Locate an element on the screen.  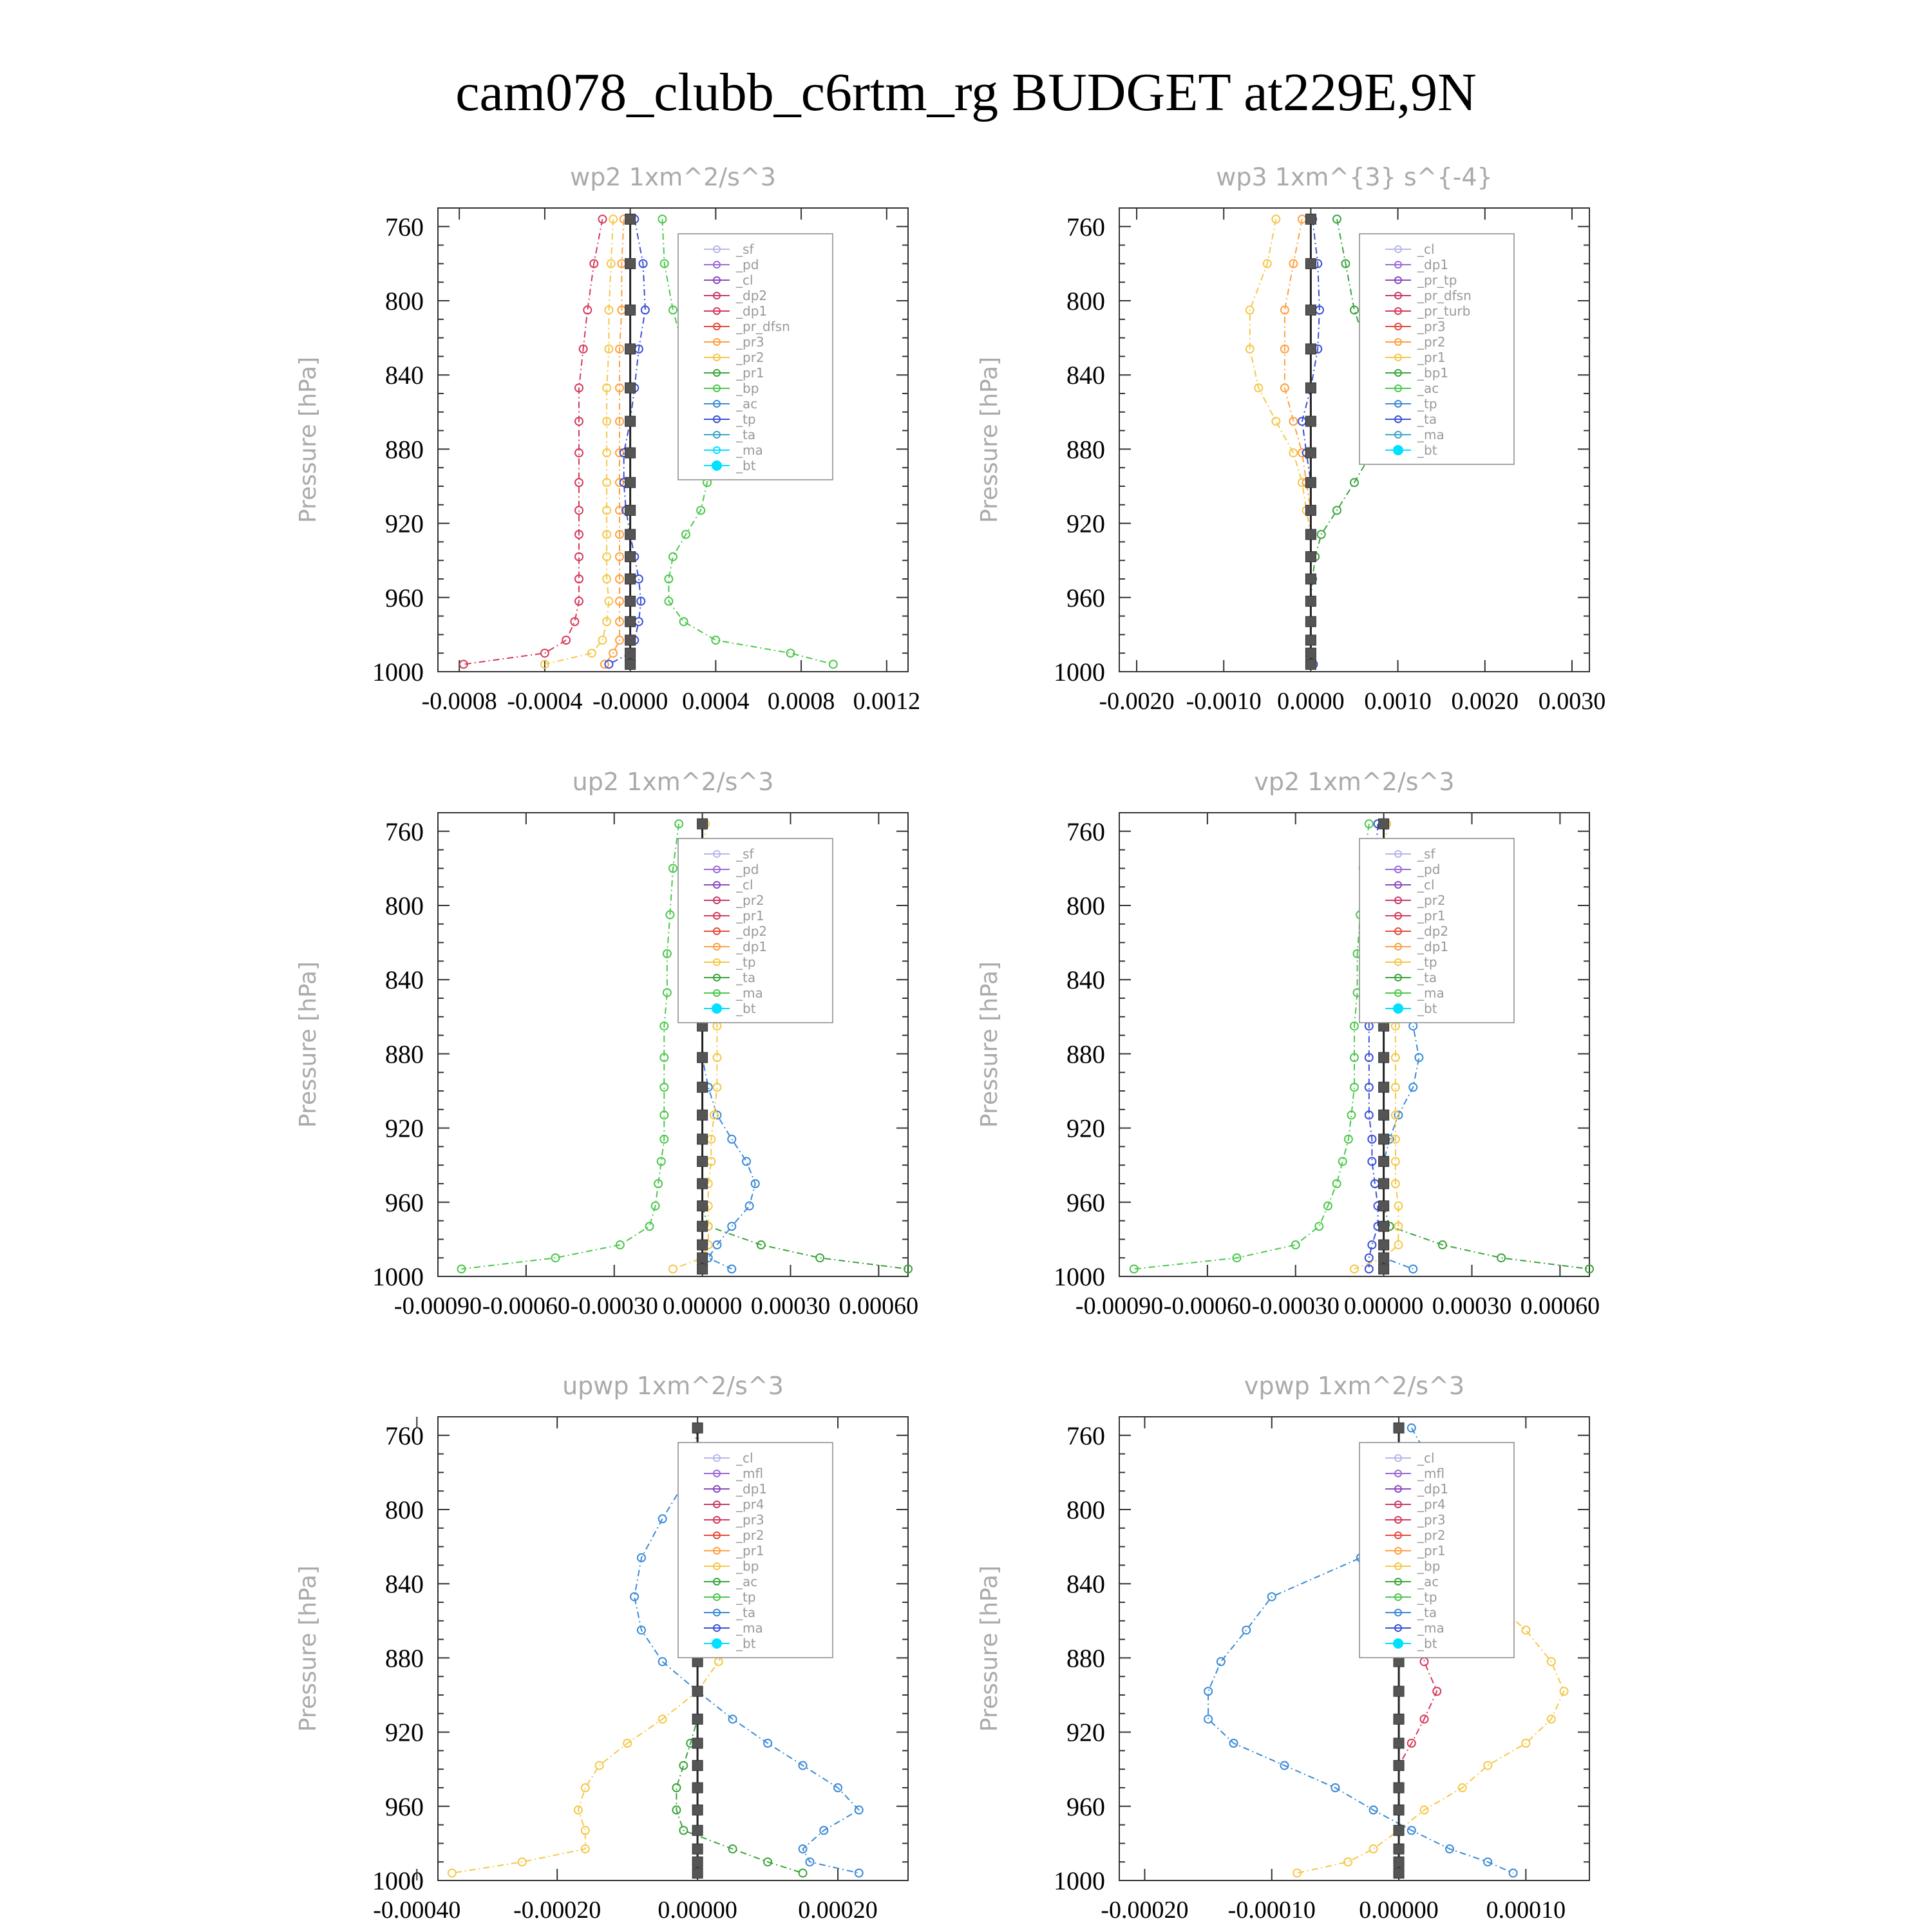
y-tick-label: 1000 is located at coordinates (398, 1880).